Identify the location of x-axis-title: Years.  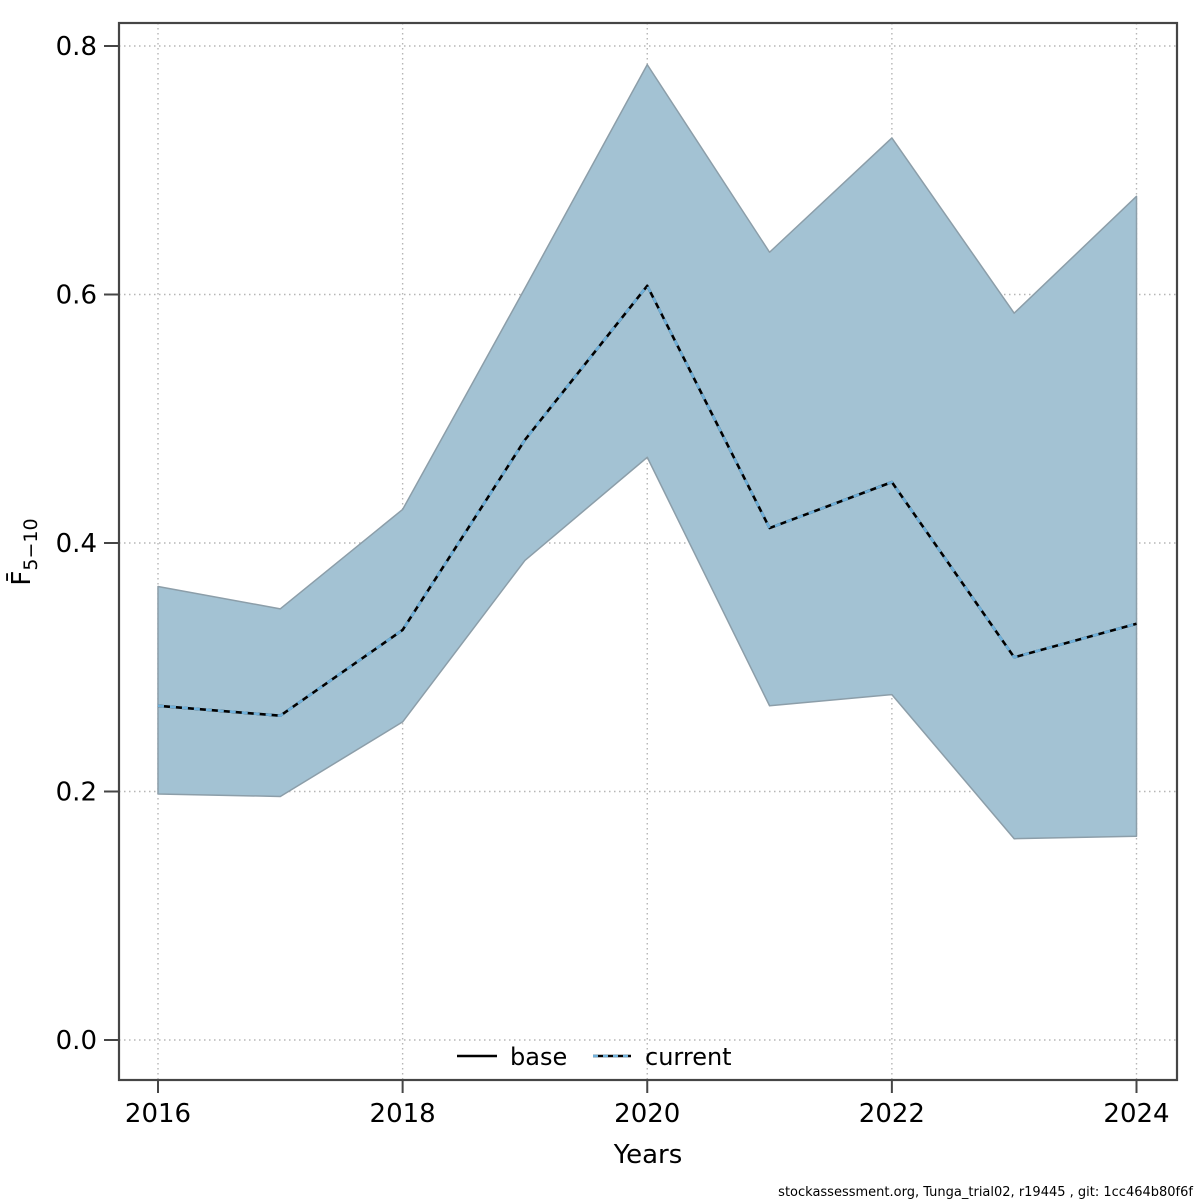
(648, 1155).